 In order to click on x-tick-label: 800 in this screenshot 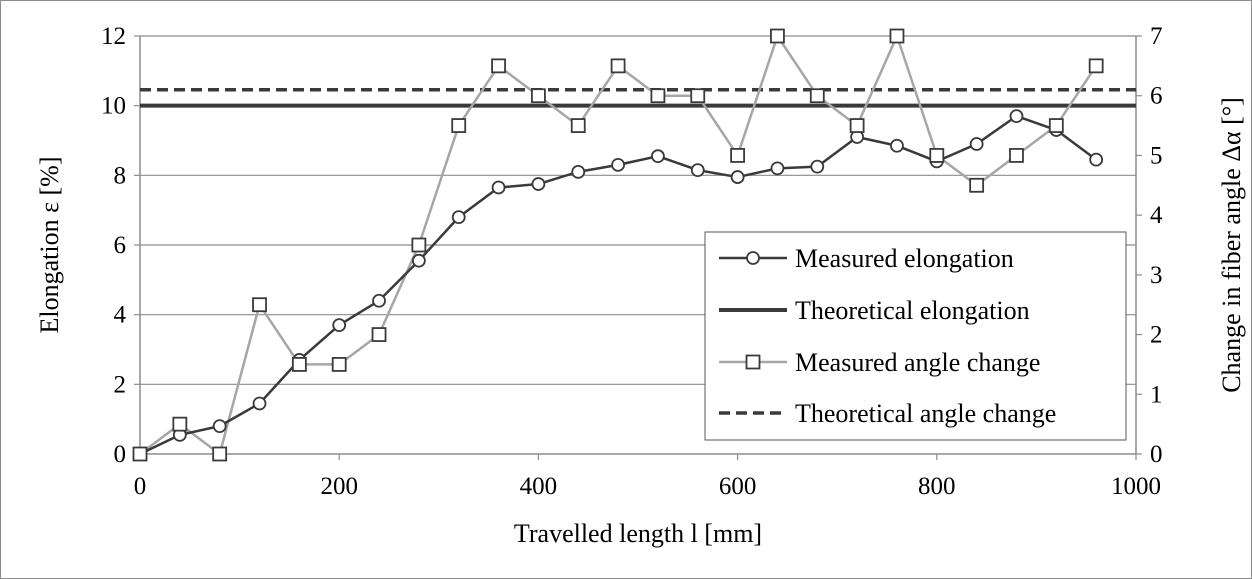, I will do `click(937, 486)`.